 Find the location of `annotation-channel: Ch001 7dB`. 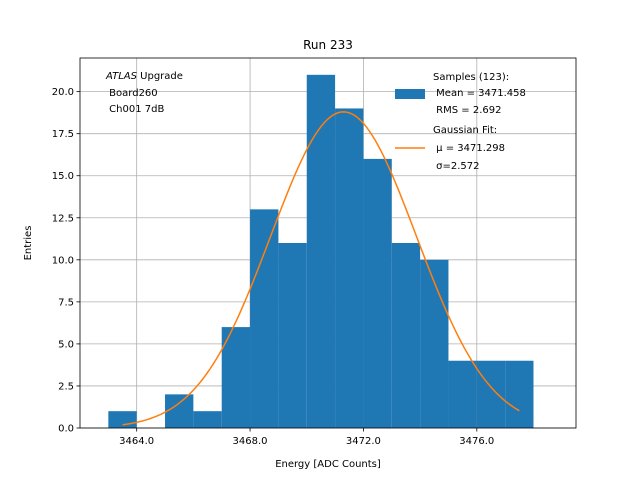

annotation-channel: Ch001 7dB is located at coordinates (135, 109).